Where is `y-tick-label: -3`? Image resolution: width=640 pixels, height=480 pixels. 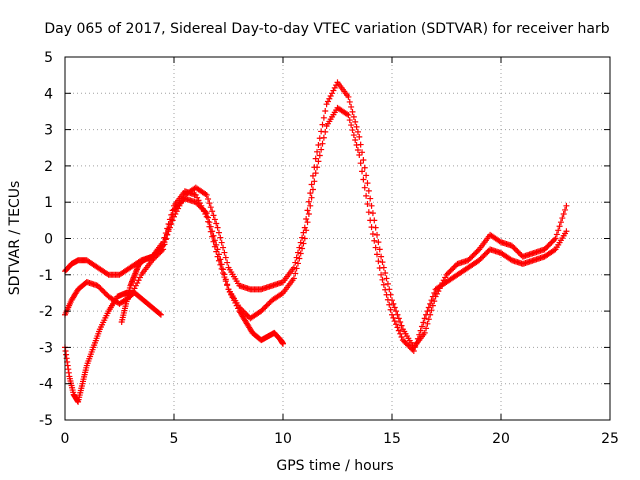 y-tick-label: -3 is located at coordinates (46, 348).